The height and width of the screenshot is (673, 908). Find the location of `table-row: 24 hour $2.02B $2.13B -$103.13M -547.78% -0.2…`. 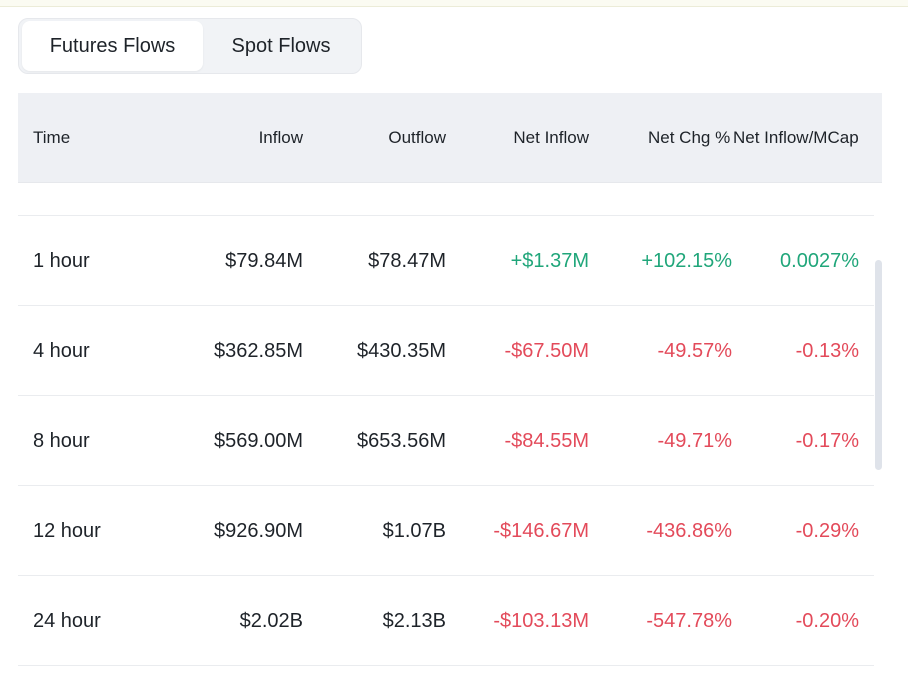

table-row: 24 hour $2.02B $2.13B -$103.13M -547.78% -0.2… is located at coordinates (446, 621).